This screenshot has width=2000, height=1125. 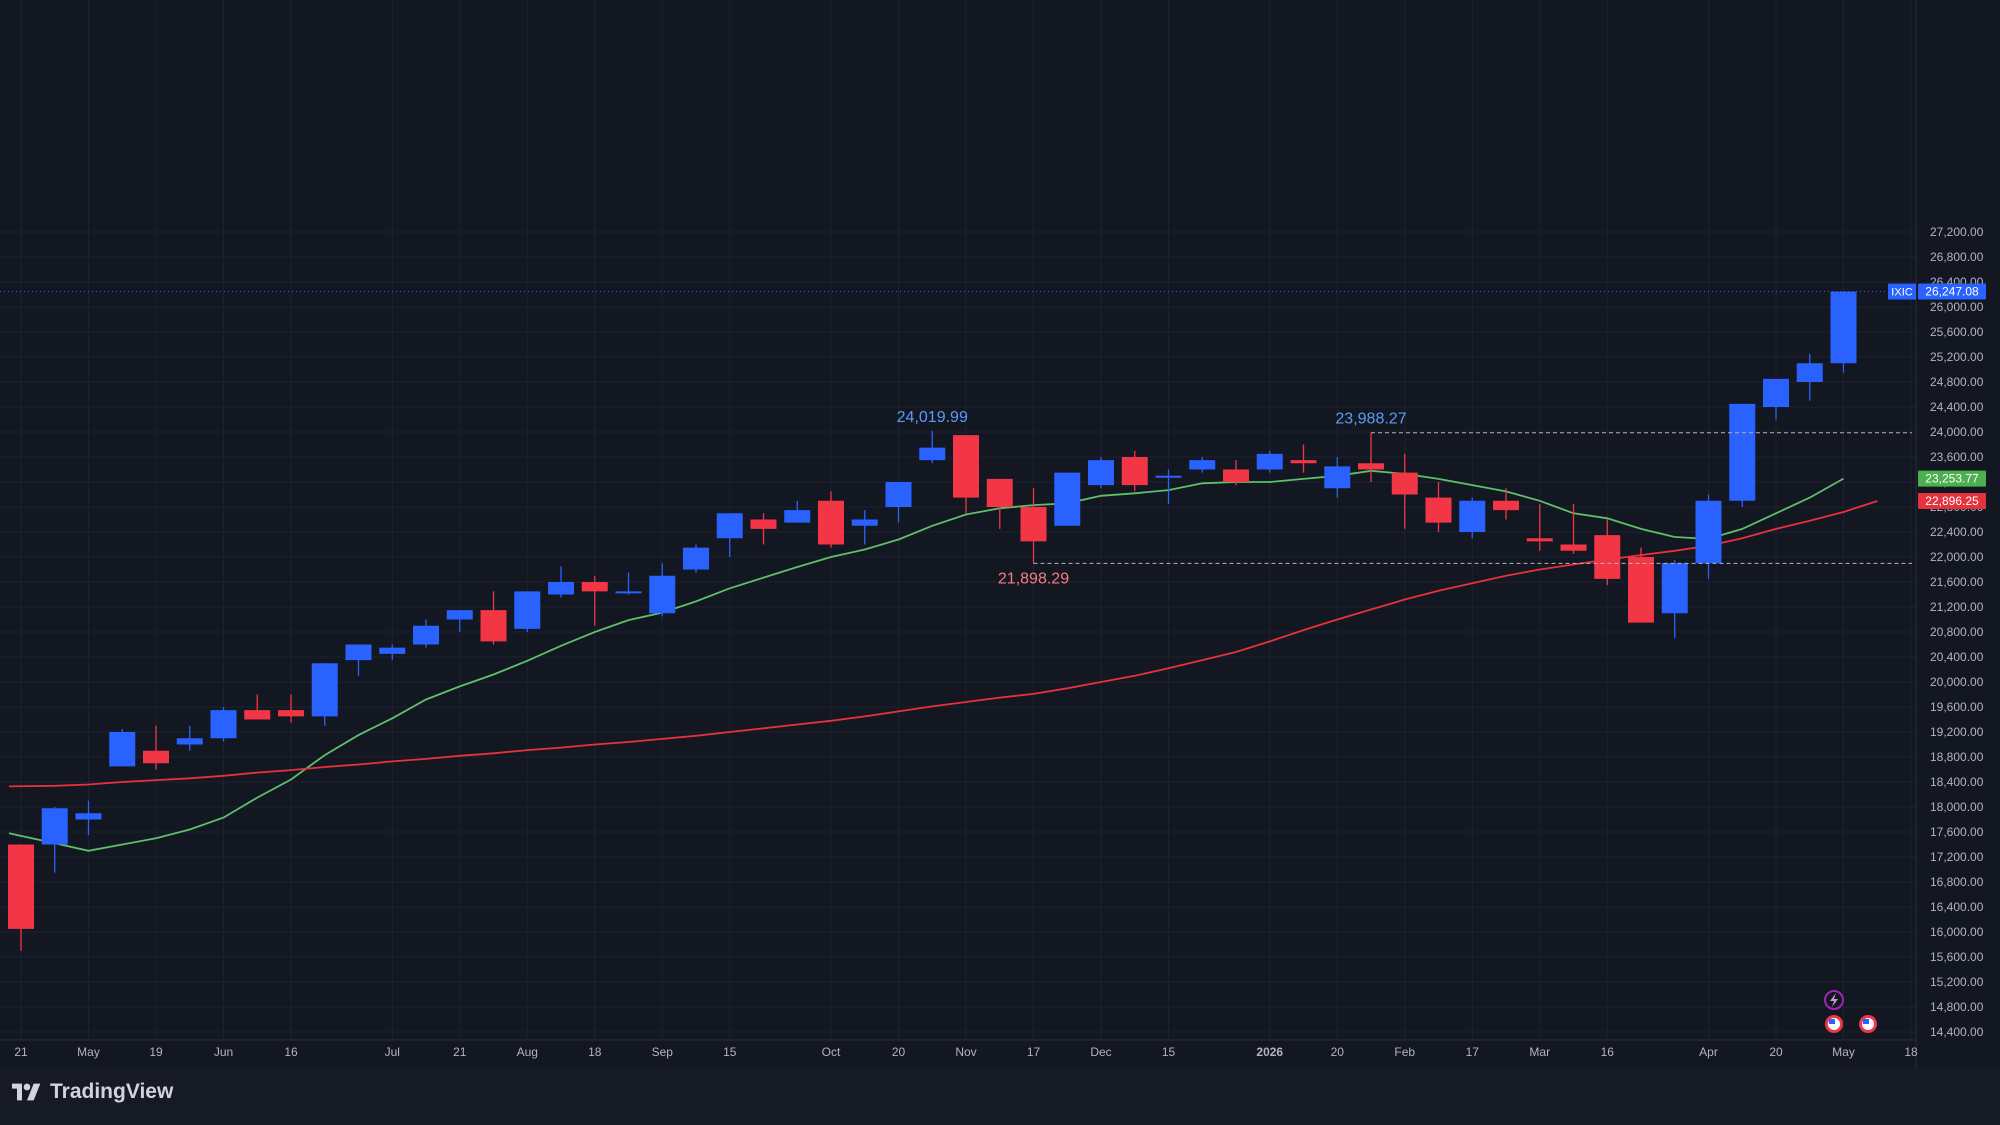 I want to click on lightning-event-icon, so click(x=1834, y=1000).